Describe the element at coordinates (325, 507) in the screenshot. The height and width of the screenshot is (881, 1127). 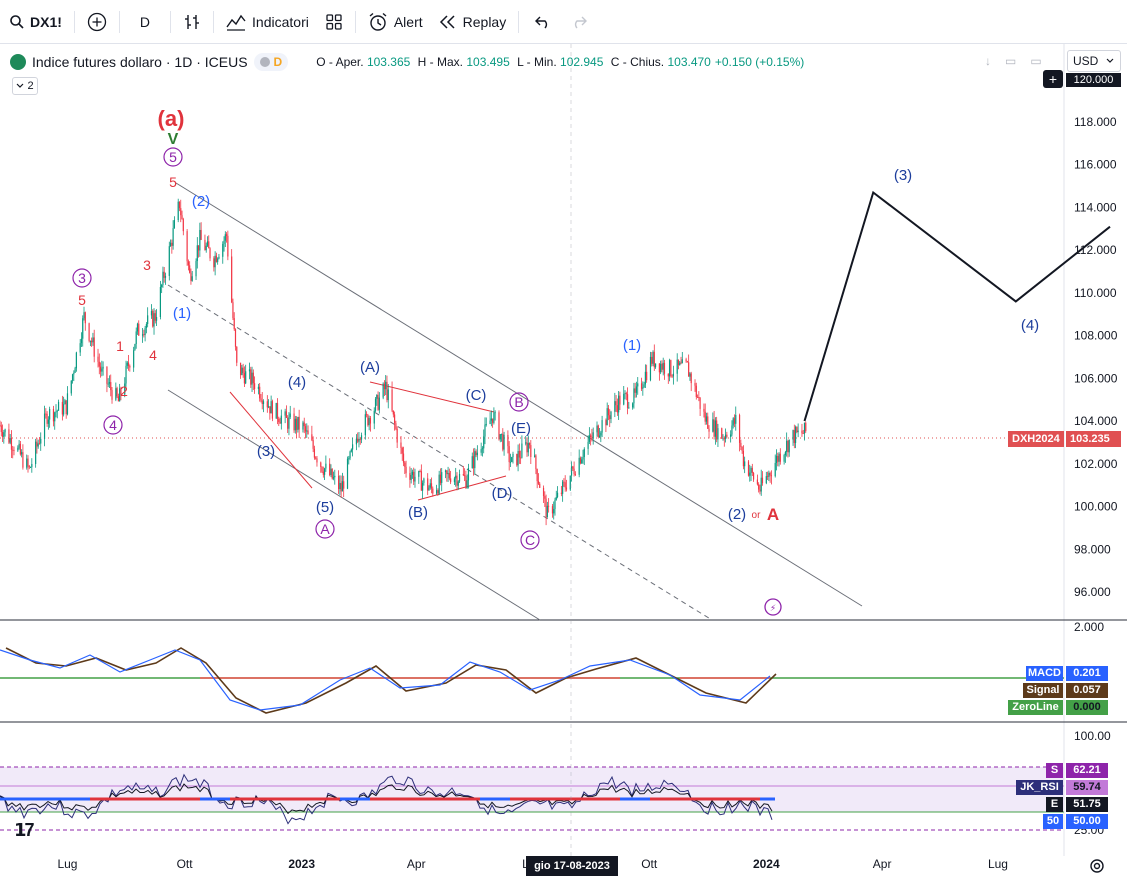
I see `wave-label-5-paren: (5)` at that location.